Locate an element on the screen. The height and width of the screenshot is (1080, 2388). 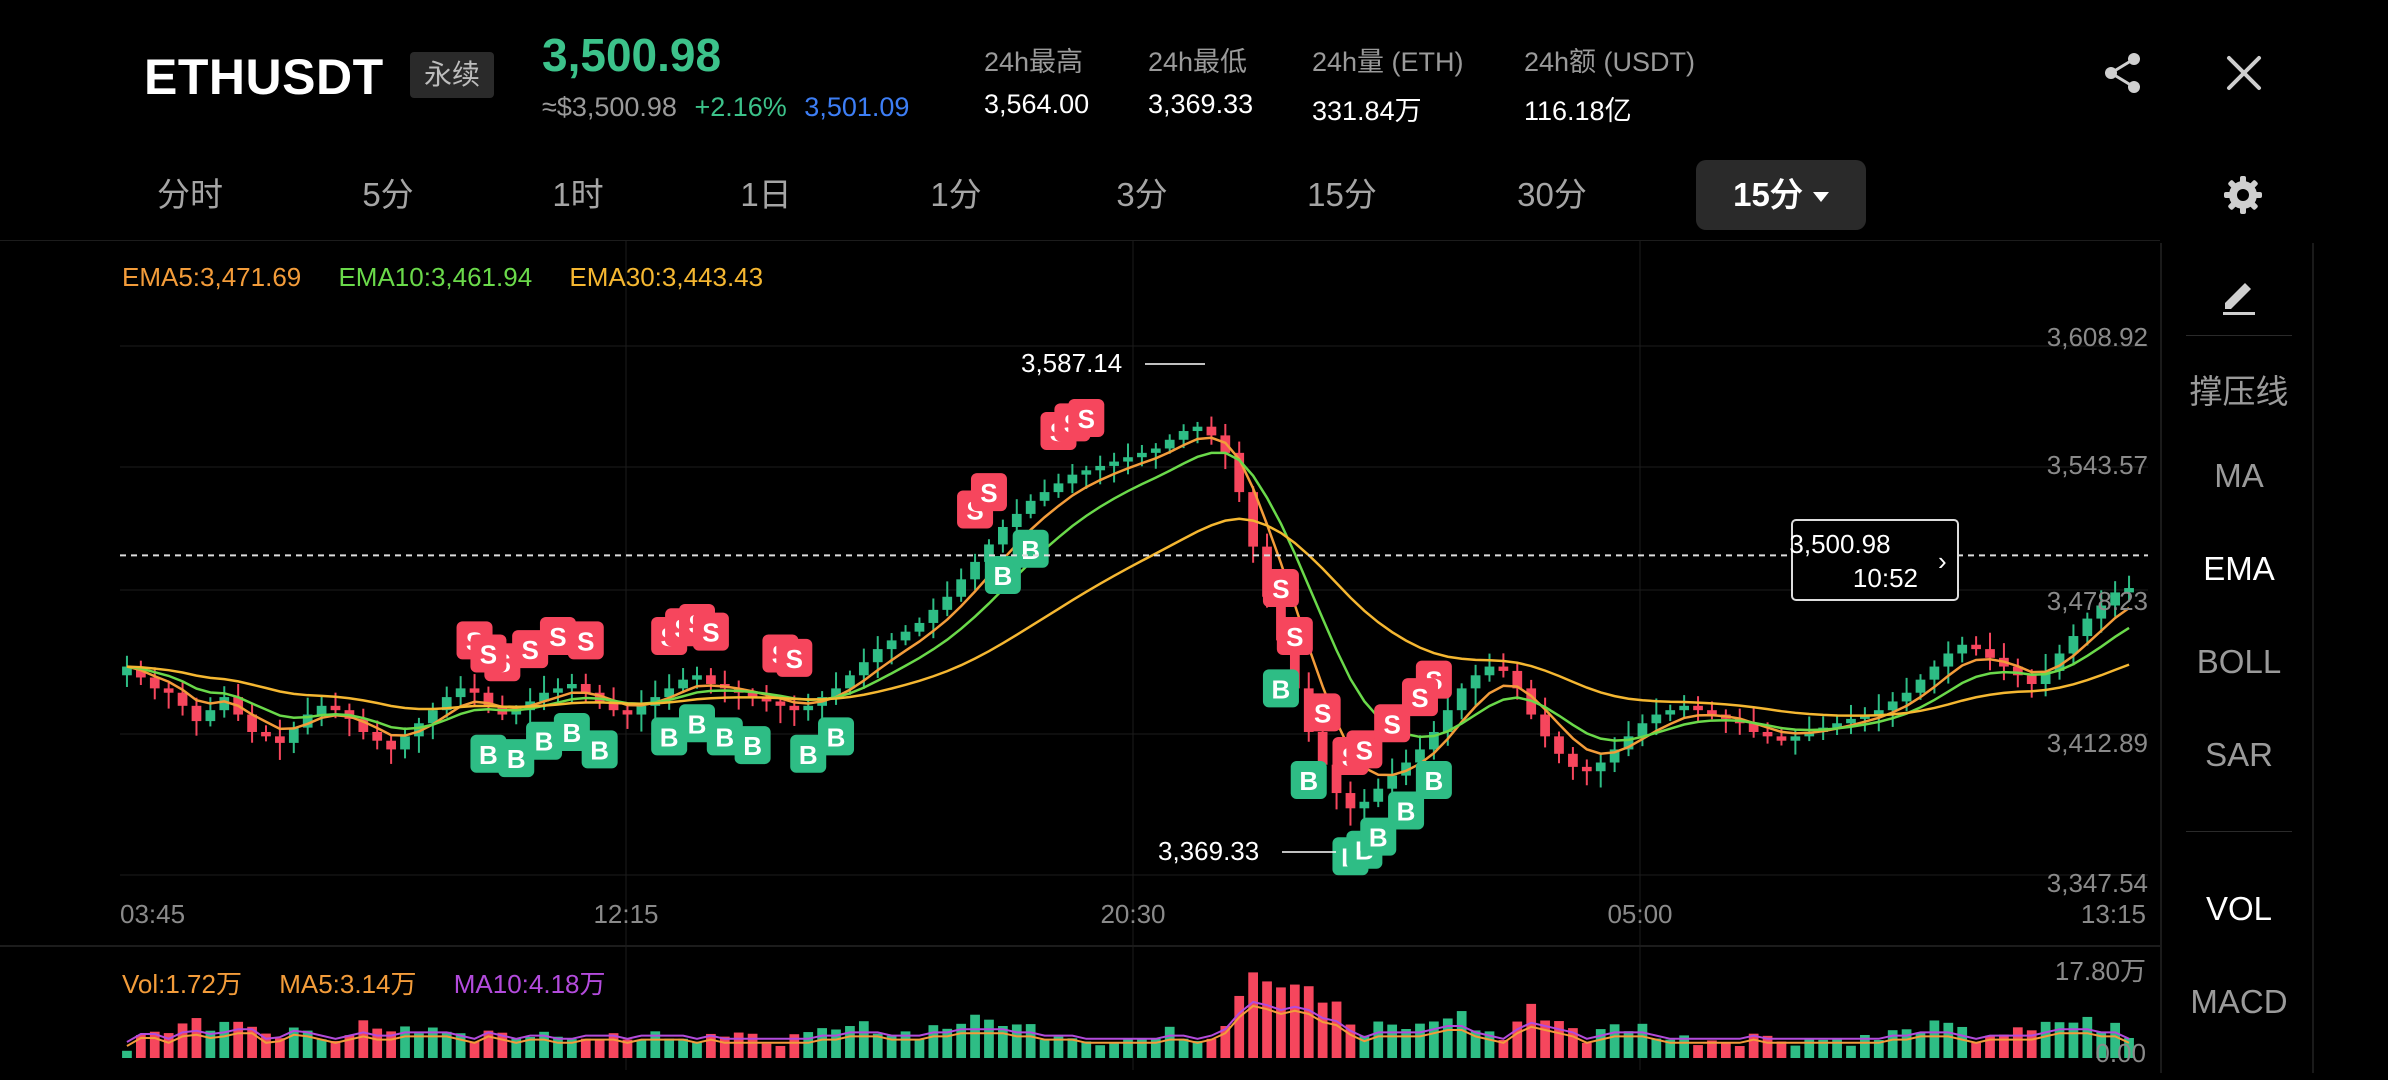
tool-vol: VOL is located at coordinates (2239, 908).